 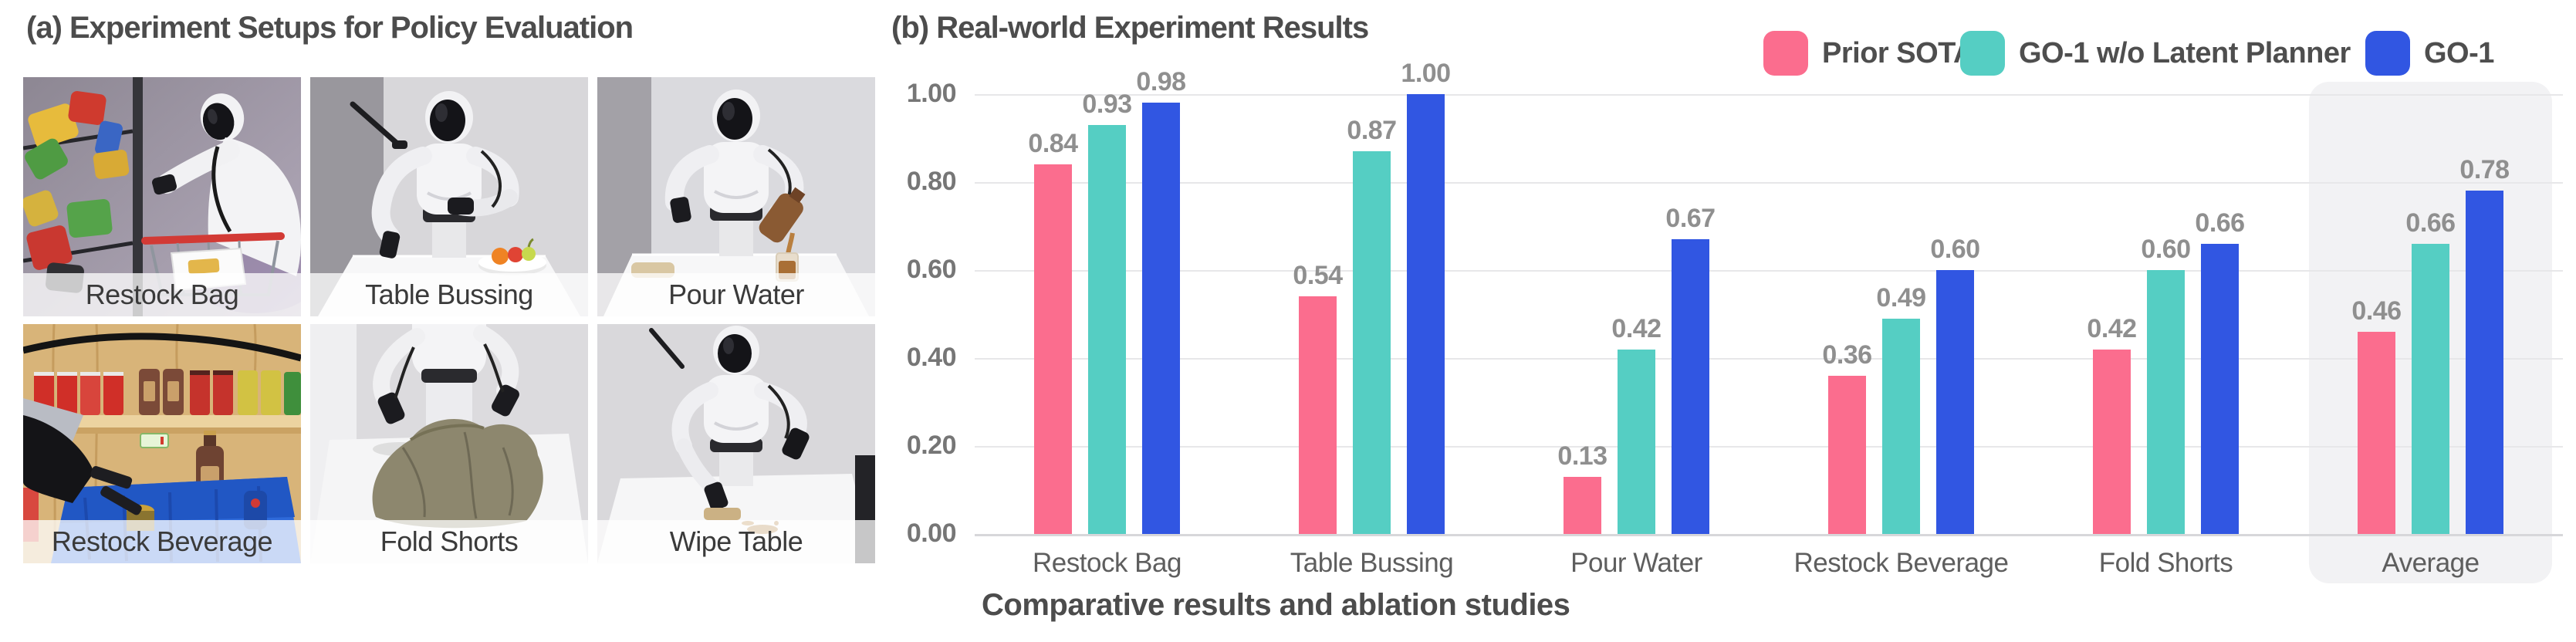 What do you see at coordinates (931, 533) in the screenshot?
I see `y-axis-tick-label: 0.00` at bounding box center [931, 533].